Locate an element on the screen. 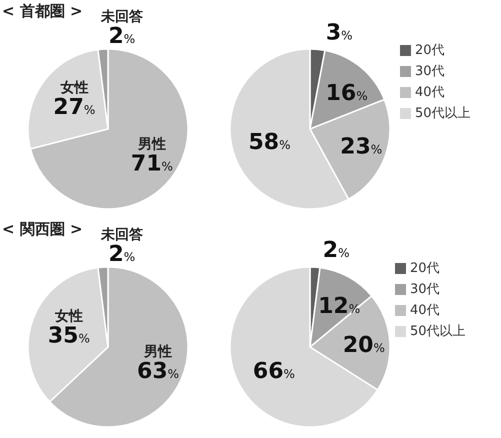 The height and width of the screenshot is (438, 501). data-label: 58% is located at coordinates (269, 142).